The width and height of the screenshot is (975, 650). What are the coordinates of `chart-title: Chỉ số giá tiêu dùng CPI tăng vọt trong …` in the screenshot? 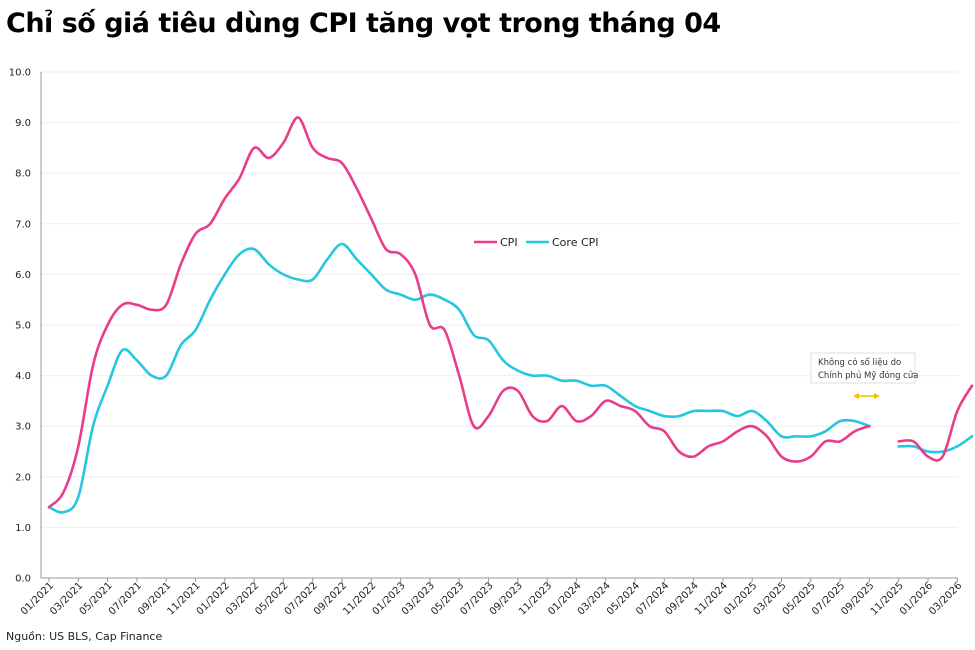 It's located at (363, 23).